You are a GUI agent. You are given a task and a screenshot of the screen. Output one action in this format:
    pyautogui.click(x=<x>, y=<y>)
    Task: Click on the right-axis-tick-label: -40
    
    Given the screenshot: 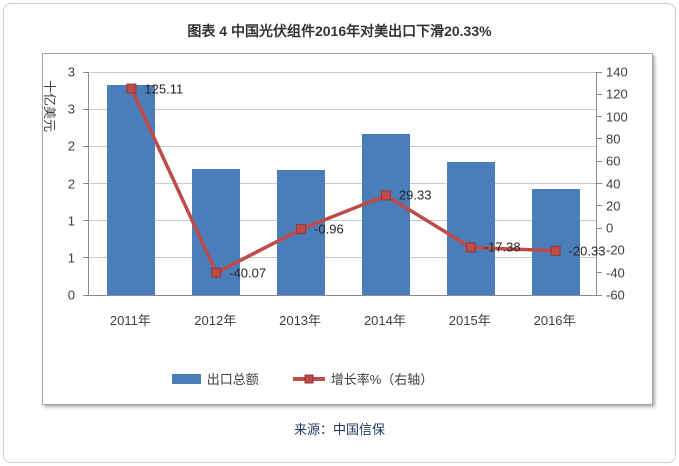 What is the action you would take?
    pyautogui.click(x=615, y=273)
    